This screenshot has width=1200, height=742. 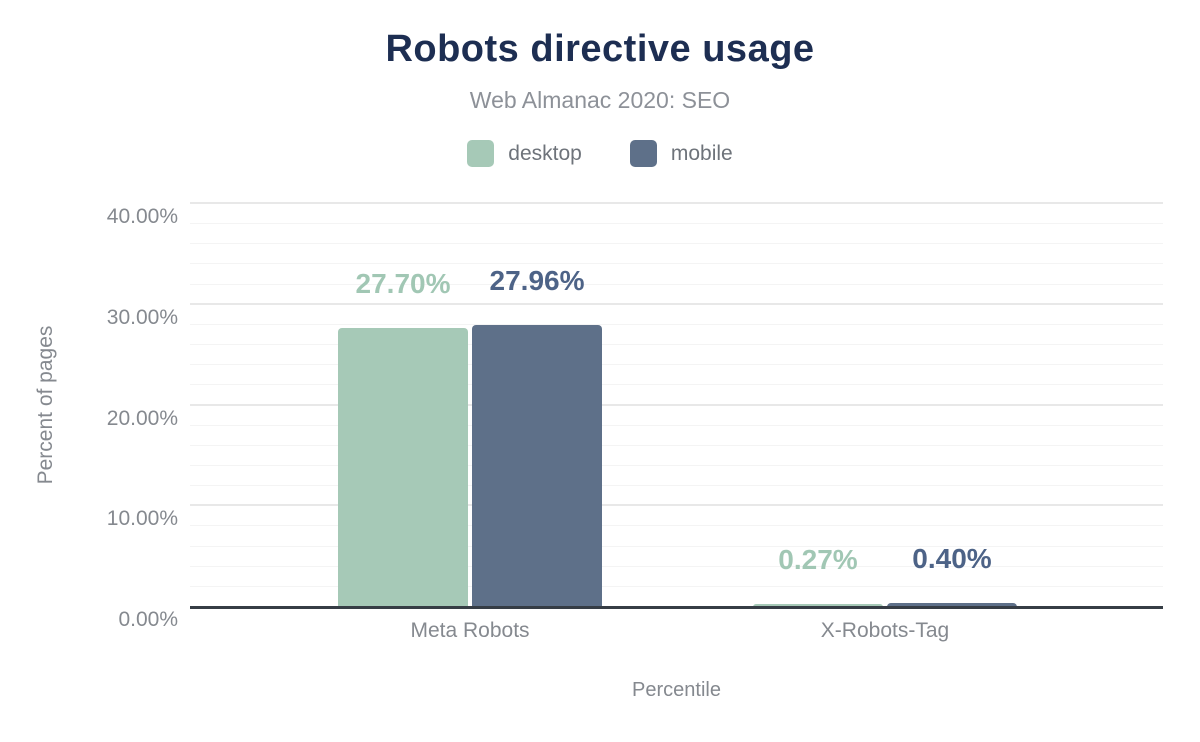 I want to click on x-category-label: X-Robots-Tag, so click(x=885, y=630).